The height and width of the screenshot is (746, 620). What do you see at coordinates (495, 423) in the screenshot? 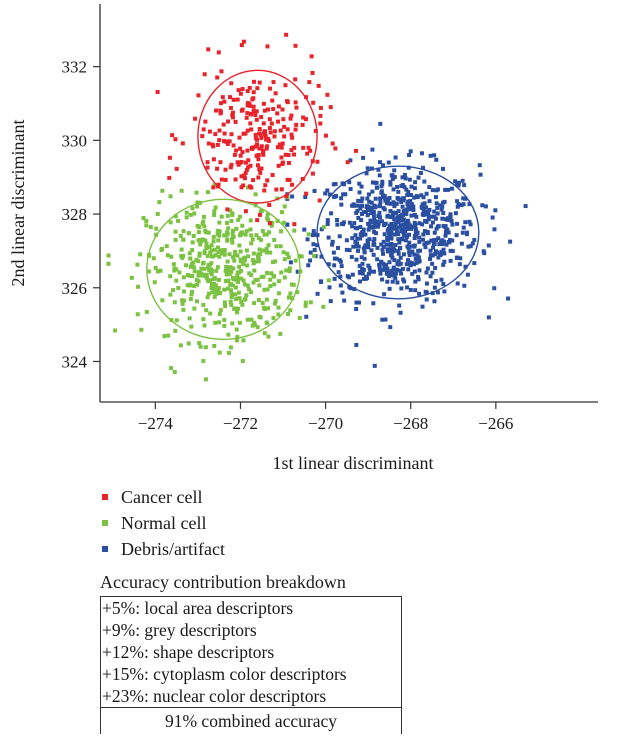
I see `x-tick-label: −266` at bounding box center [495, 423].